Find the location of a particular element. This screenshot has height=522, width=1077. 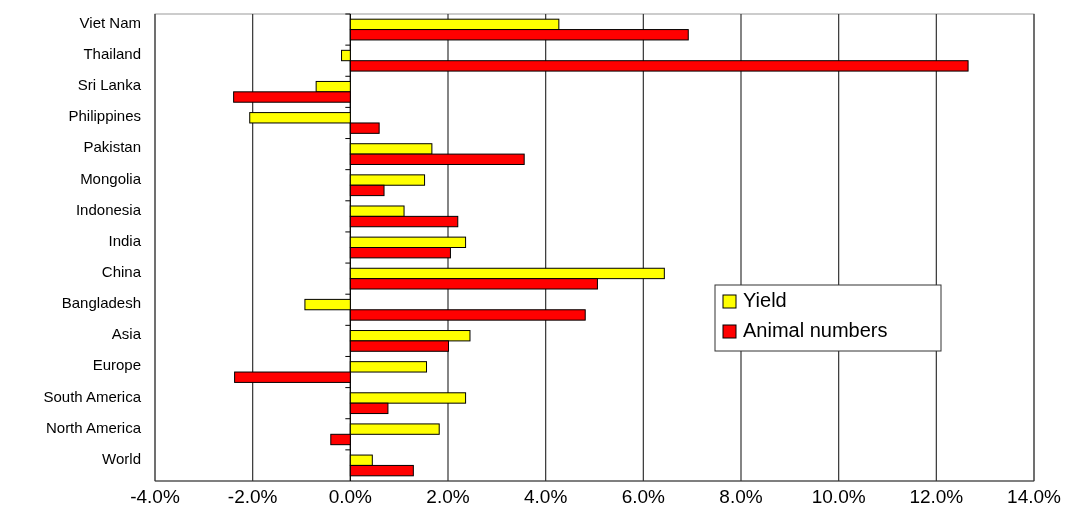

y-tick-label: Indonesia is located at coordinates (108, 209).